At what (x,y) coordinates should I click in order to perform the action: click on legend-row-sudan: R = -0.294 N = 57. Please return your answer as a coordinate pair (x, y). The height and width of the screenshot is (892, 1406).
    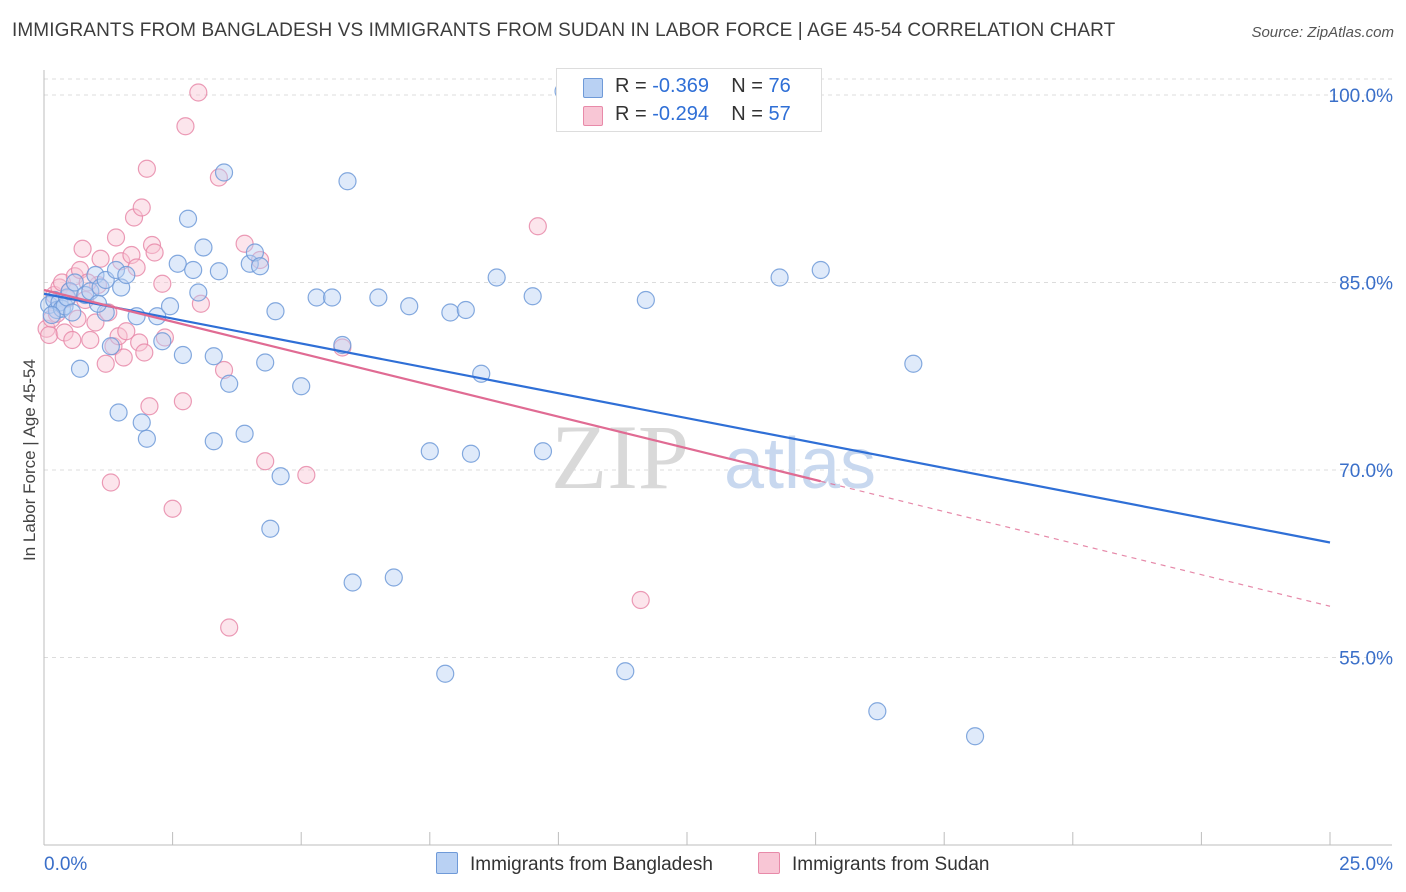
    Looking at the image, I should click on (689, 115).